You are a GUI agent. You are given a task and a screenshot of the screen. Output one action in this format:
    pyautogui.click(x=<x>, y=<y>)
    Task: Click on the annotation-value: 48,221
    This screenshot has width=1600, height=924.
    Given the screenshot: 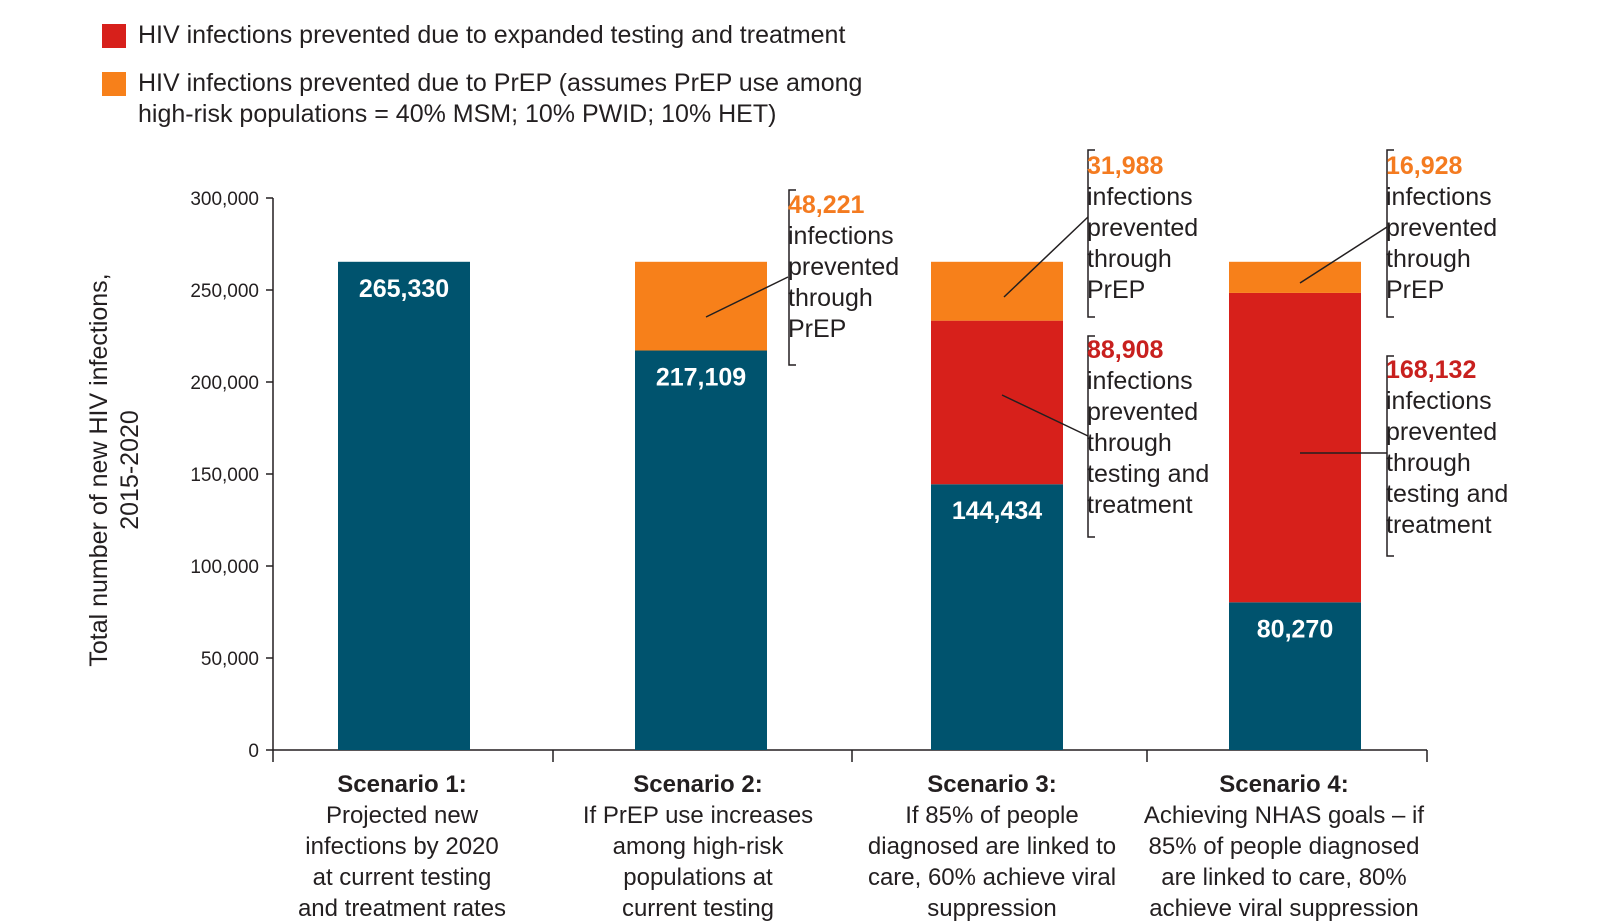 What is the action you would take?
    pyautogui.click(x=826, y=205)
    